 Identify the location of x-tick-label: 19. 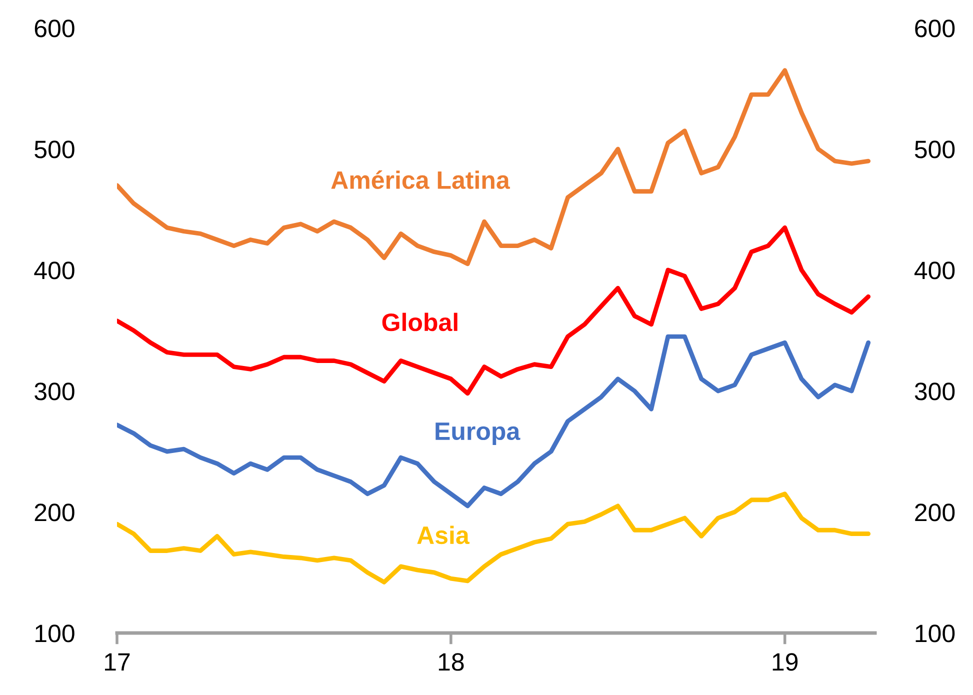
(785, 662).